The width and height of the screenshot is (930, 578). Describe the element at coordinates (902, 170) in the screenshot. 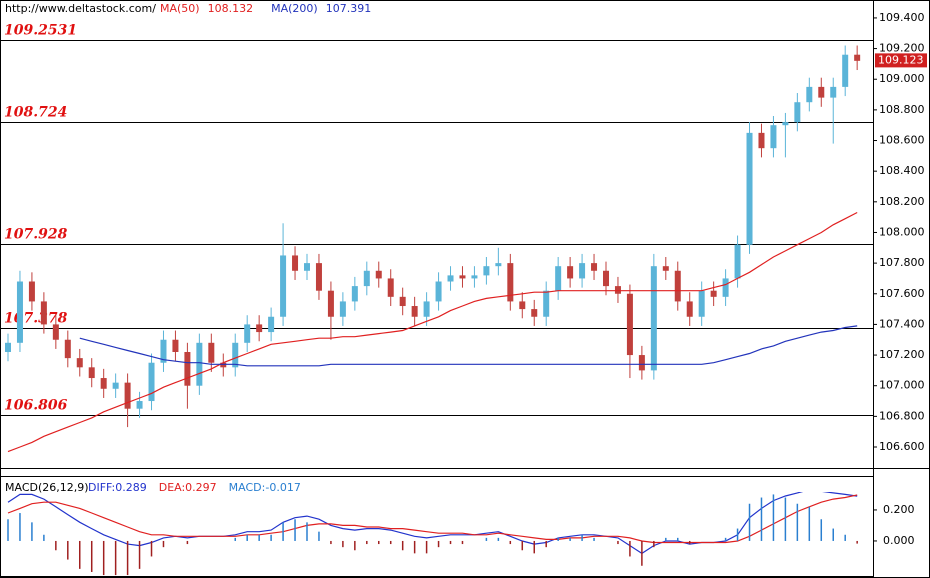

I see `y-tick-label: 108.400` at that location.